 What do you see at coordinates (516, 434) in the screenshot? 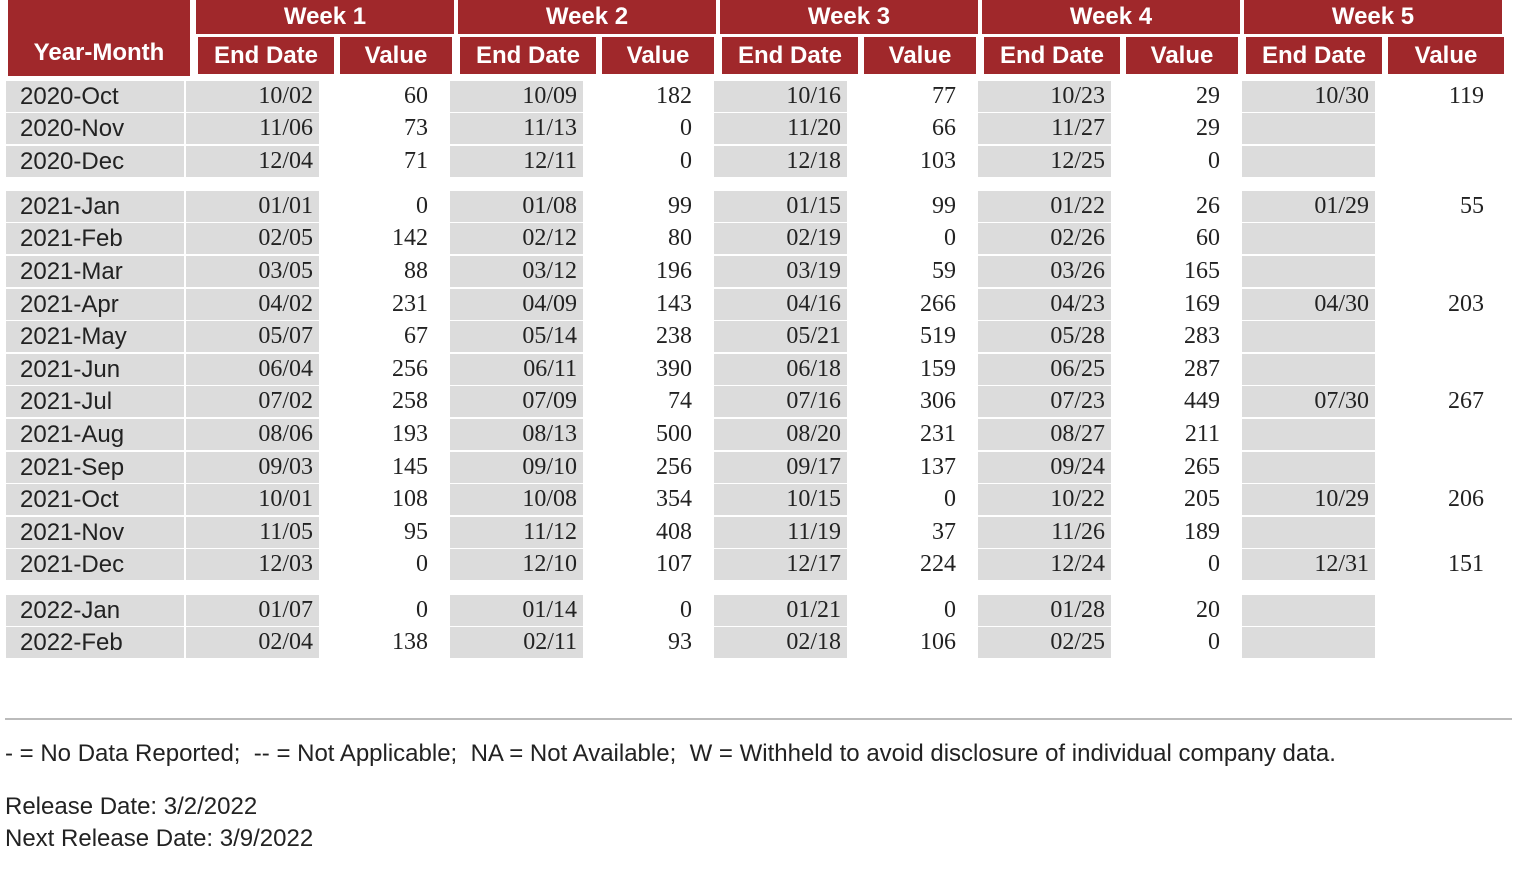
I see `end-date: 08/13` at bounding box center [516, 434].